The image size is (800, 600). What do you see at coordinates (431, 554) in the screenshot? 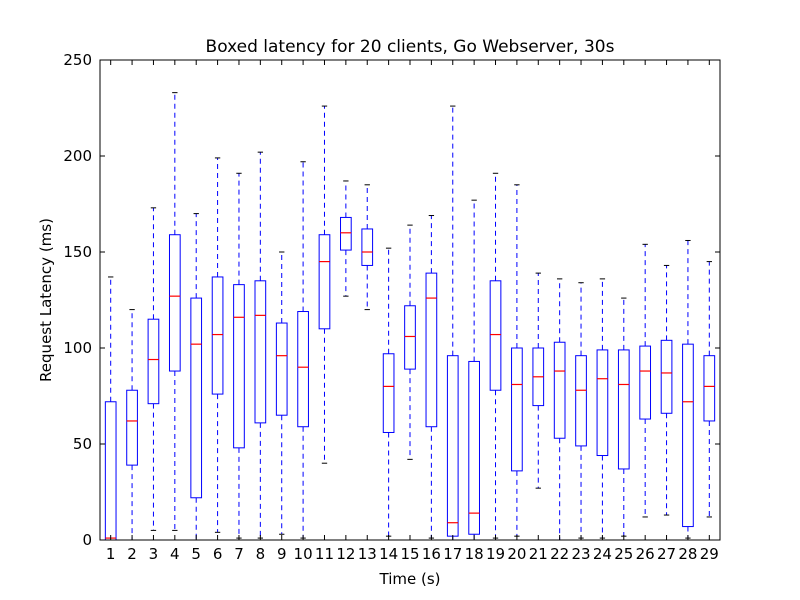
I see `x-tick-label: 16` at bounding box center [431, 554].